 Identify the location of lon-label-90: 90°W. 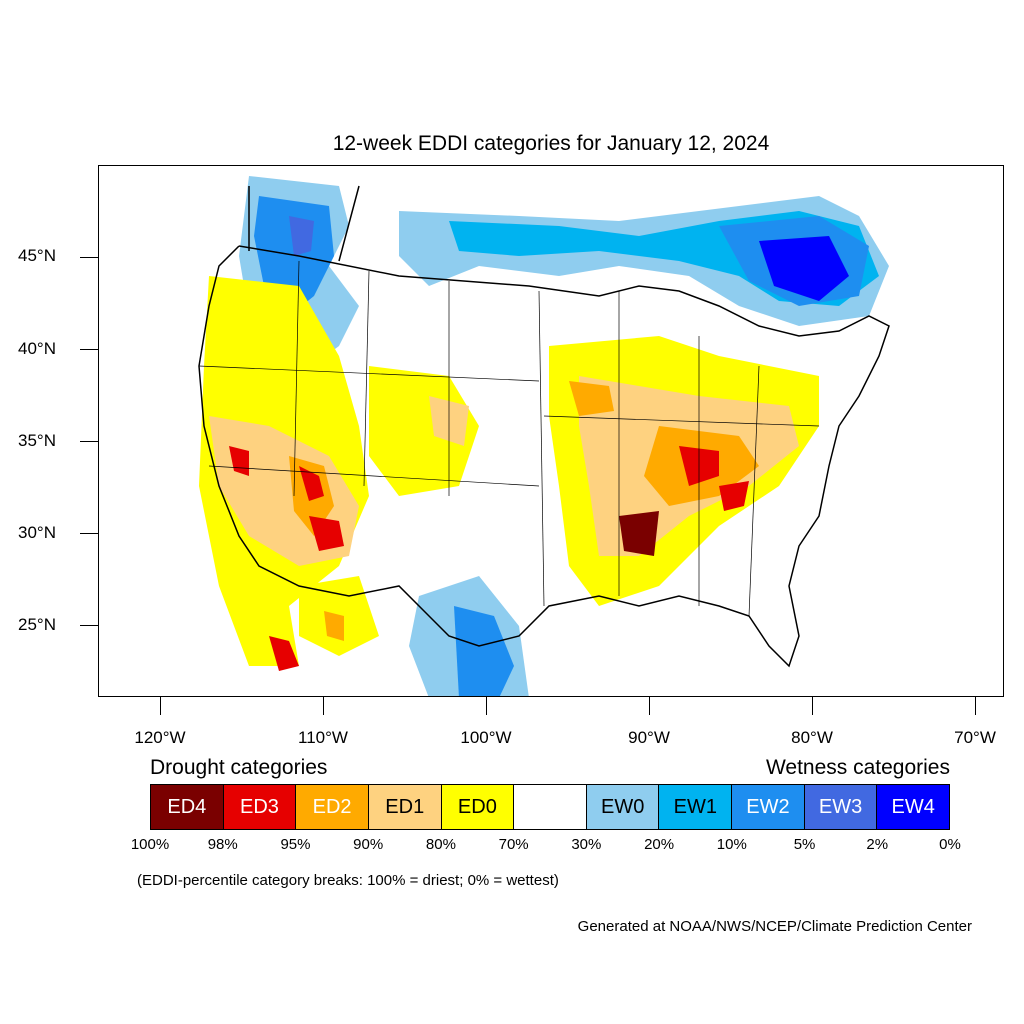
(649, 737).